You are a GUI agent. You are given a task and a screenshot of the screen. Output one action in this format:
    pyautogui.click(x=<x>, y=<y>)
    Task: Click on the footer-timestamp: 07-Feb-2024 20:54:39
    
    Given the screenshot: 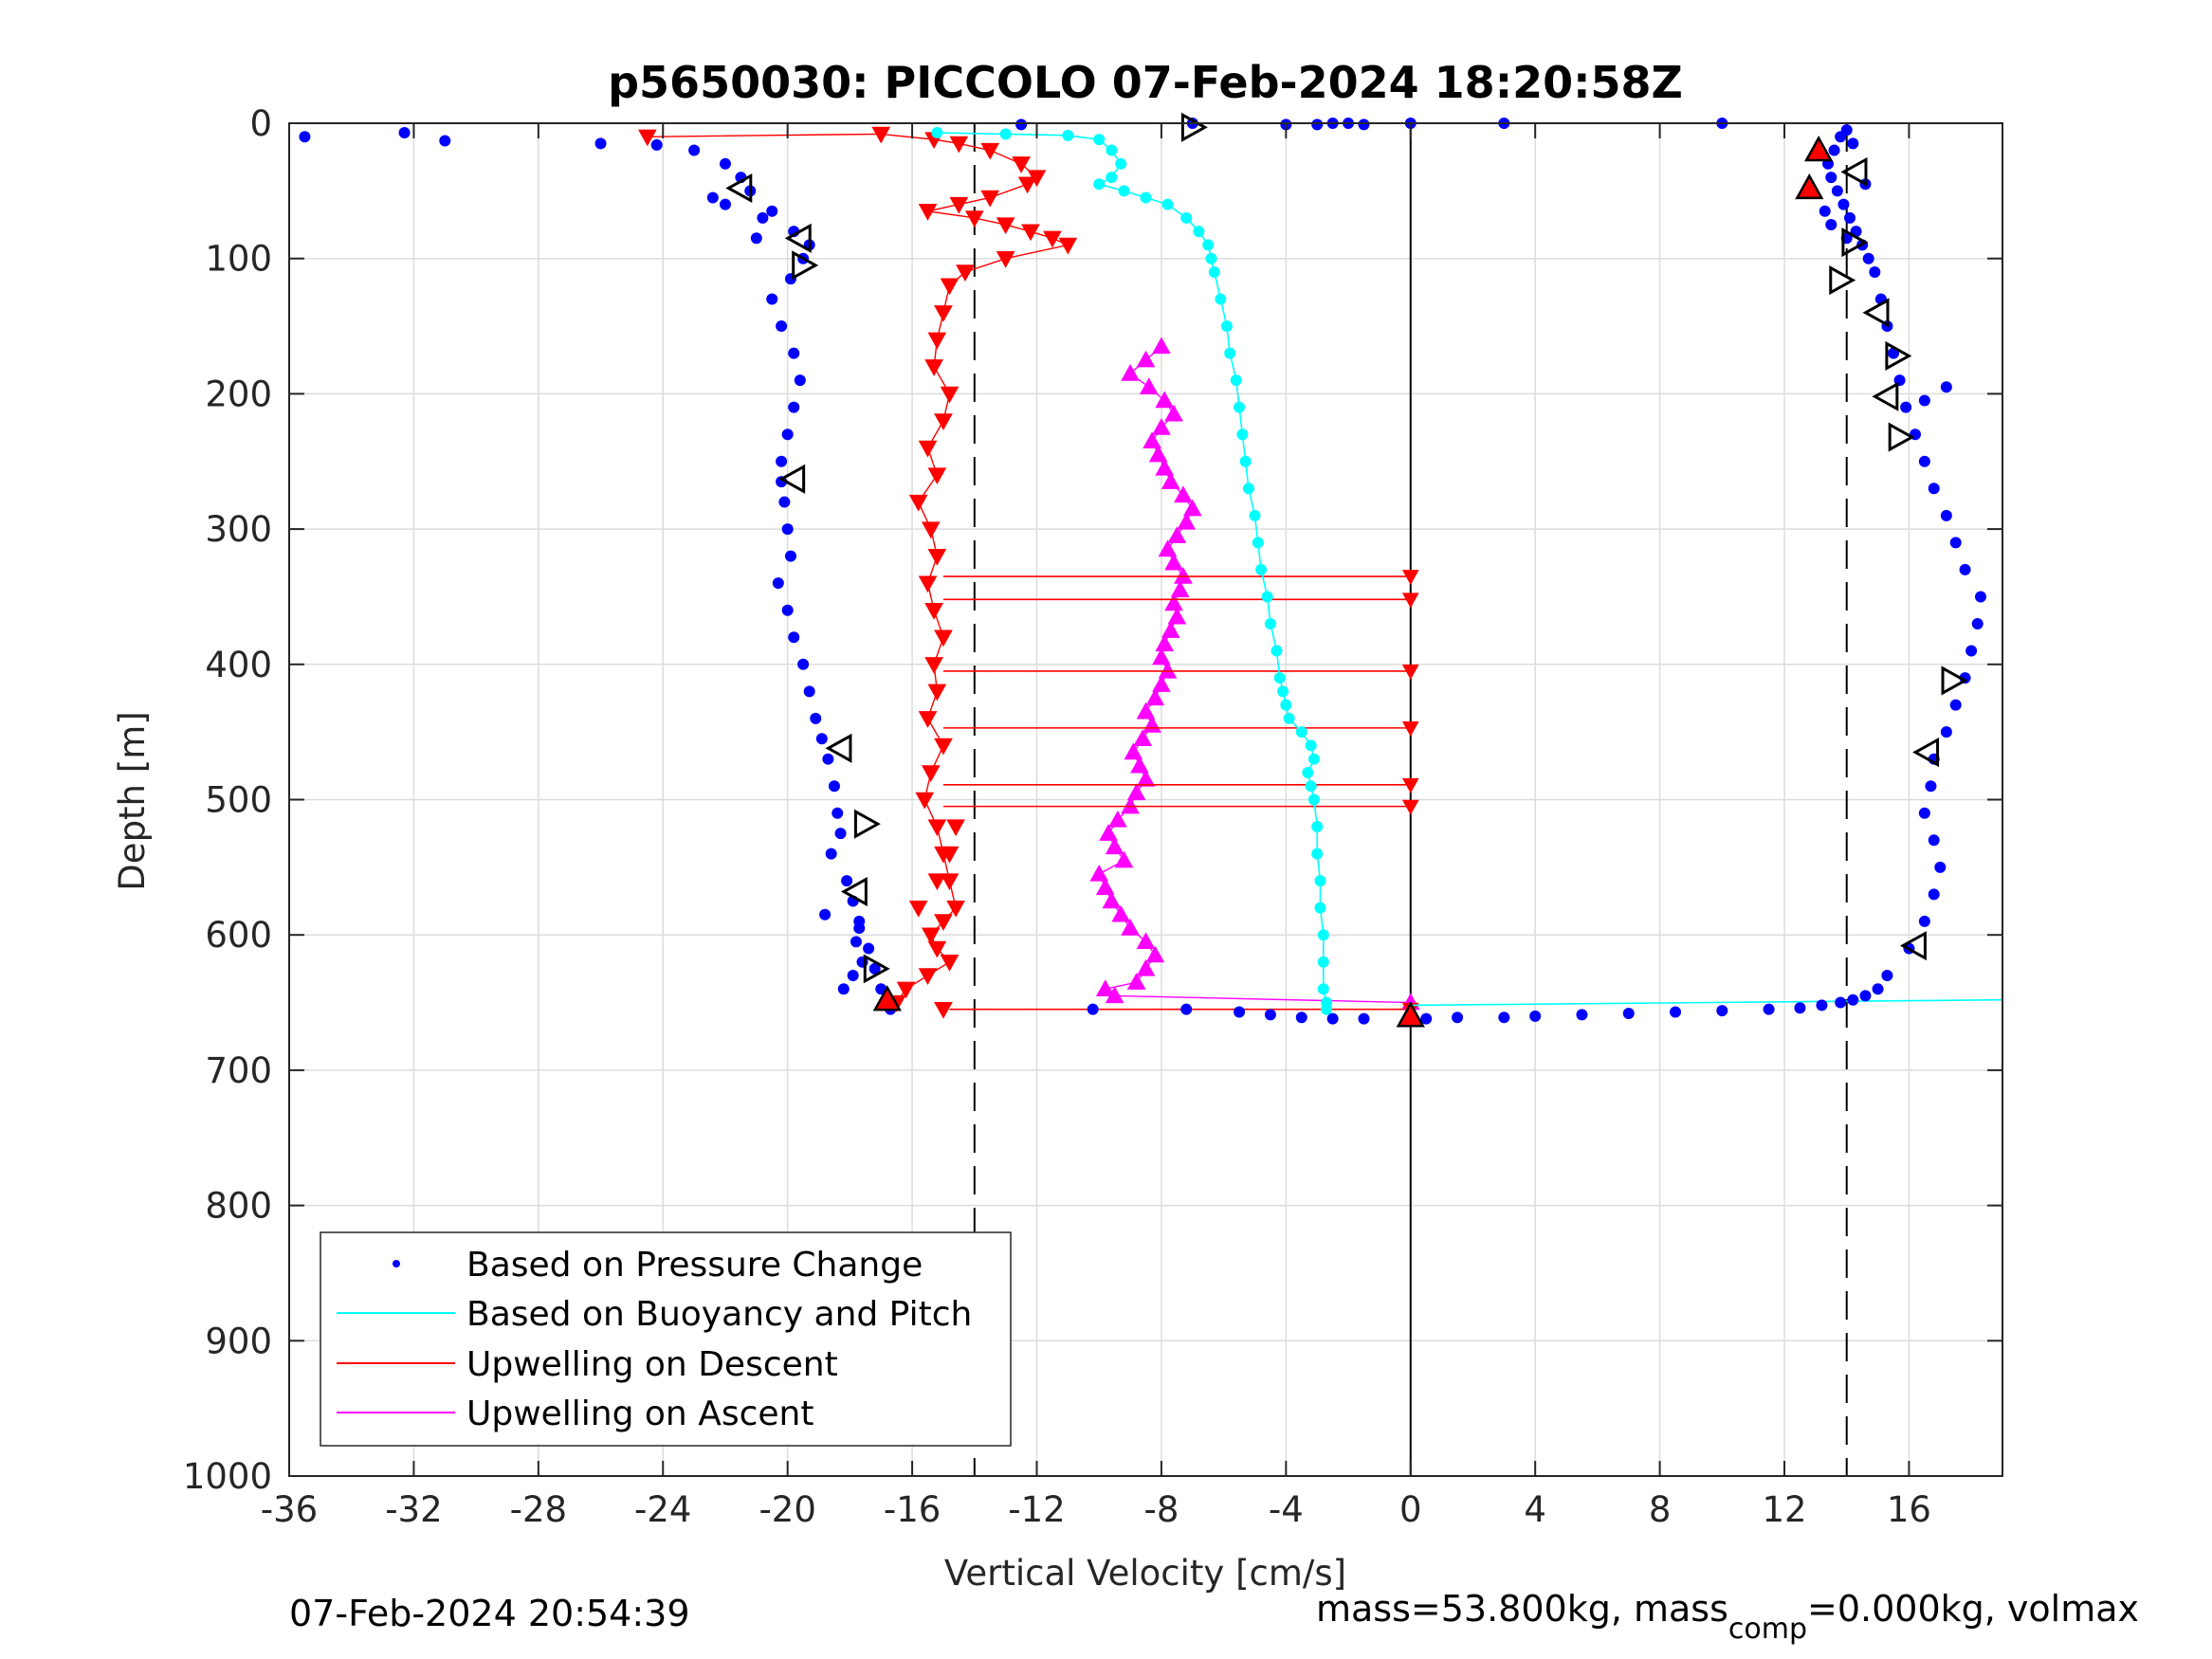 What is the action you would take?
    pyautogui.click(x=489, y=1613)
    